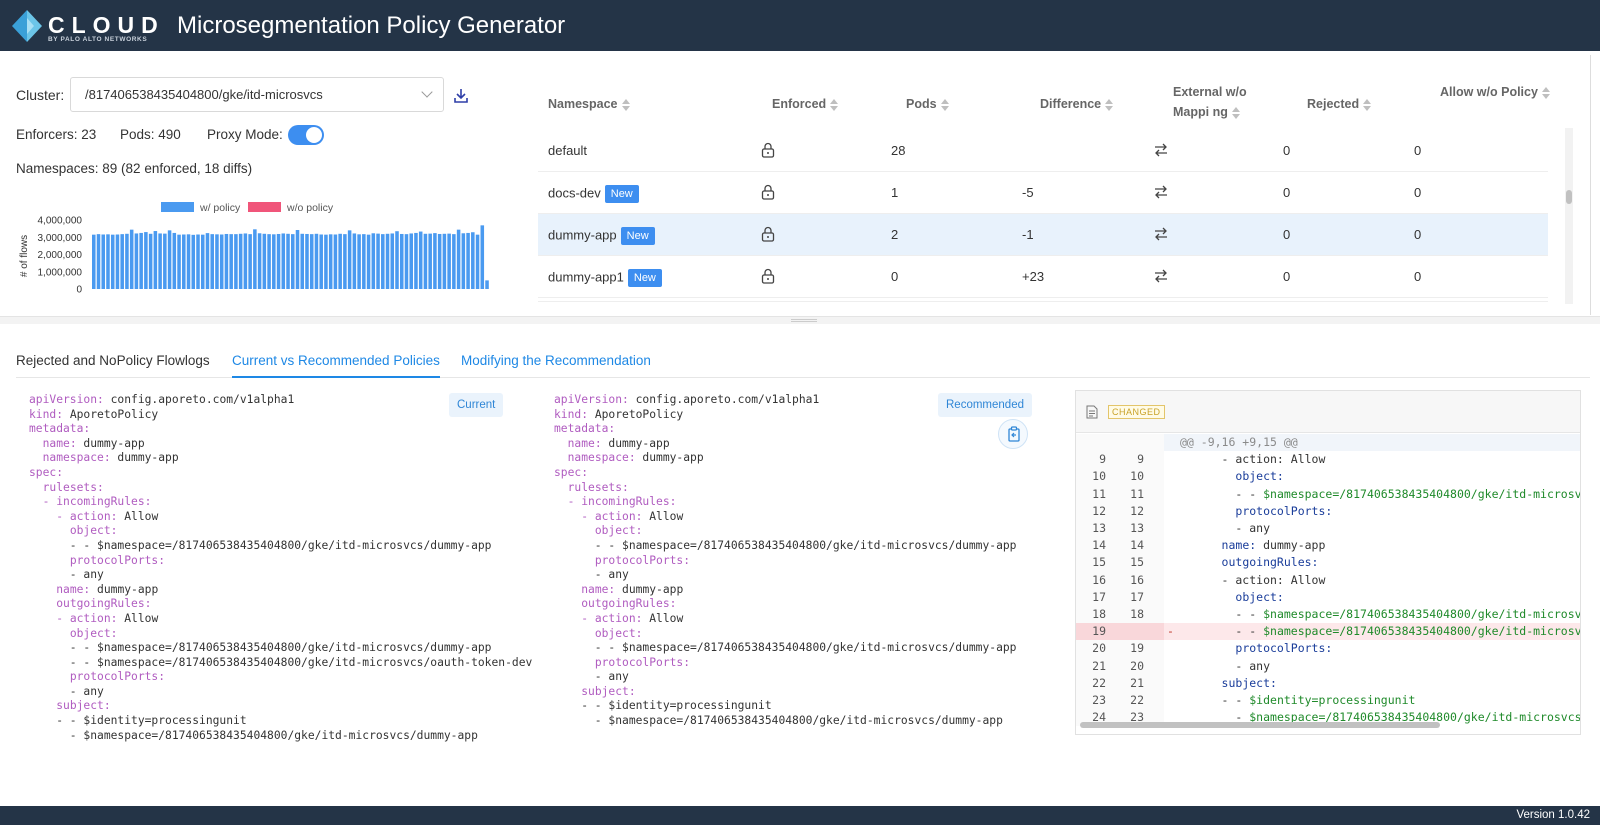 This screenshot has width=1600, height=825. I want to click on col-pods: Pods, so click(927, 104).